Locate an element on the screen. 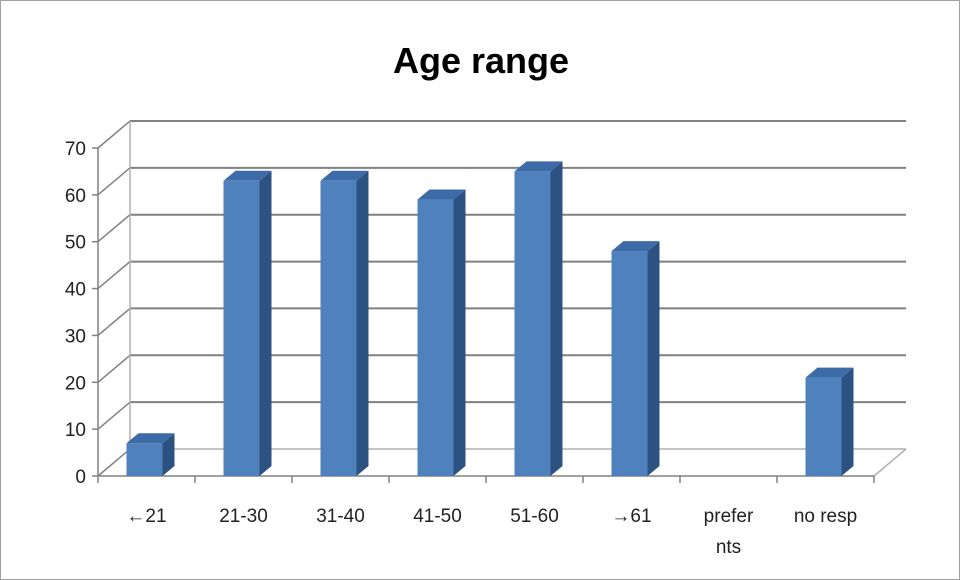  x-tick-label: prefer is located at coordinates (729, 516).